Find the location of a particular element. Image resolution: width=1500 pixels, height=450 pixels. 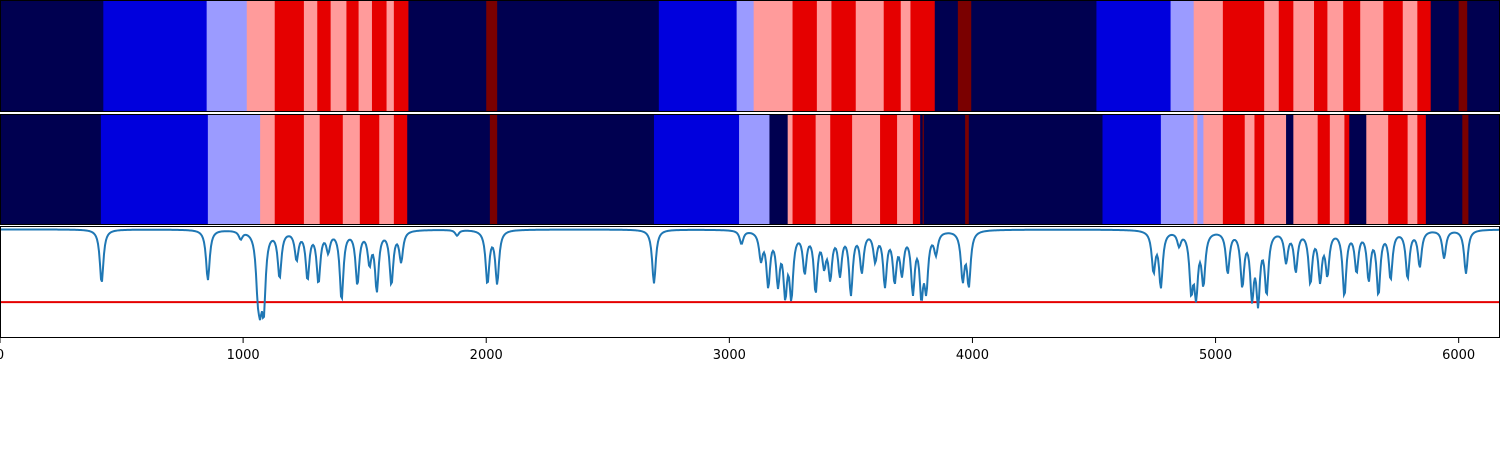

x-axis: 0 1000 2000 3000 4000 5000 6000 is located at coordinates (737, 350).